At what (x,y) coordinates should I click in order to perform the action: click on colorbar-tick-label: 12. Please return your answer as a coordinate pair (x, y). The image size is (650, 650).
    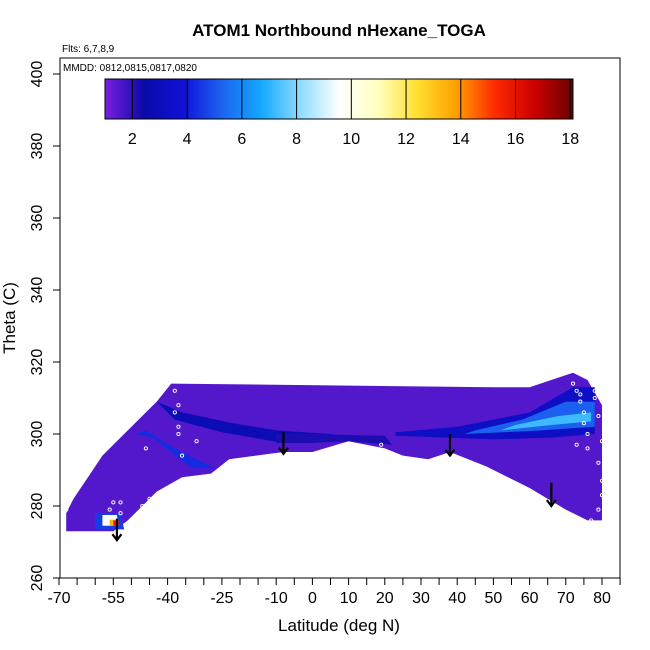
    Looking at the image, I should click on (406, 139).